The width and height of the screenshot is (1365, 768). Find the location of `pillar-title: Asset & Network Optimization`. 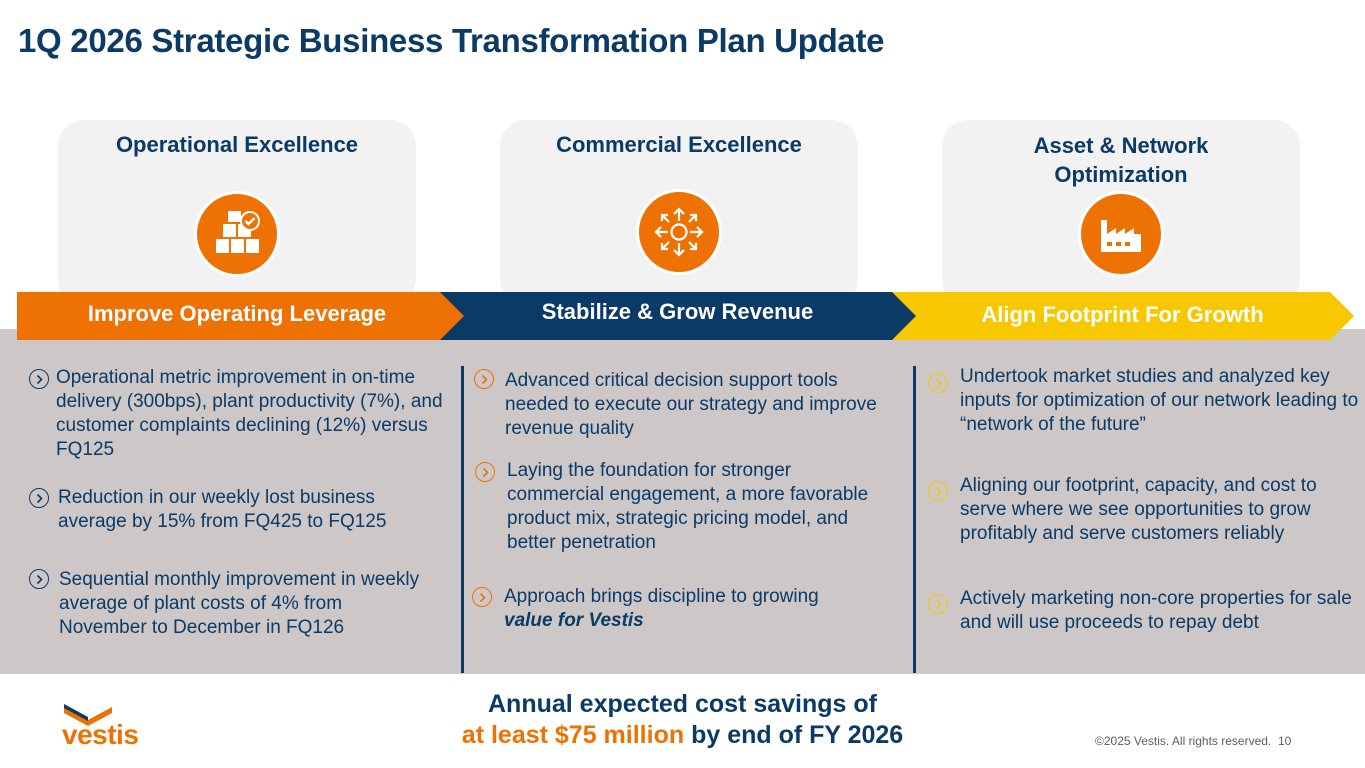

pillar-title: Asset & Network Optimization is located at coordinates (1121, 160).